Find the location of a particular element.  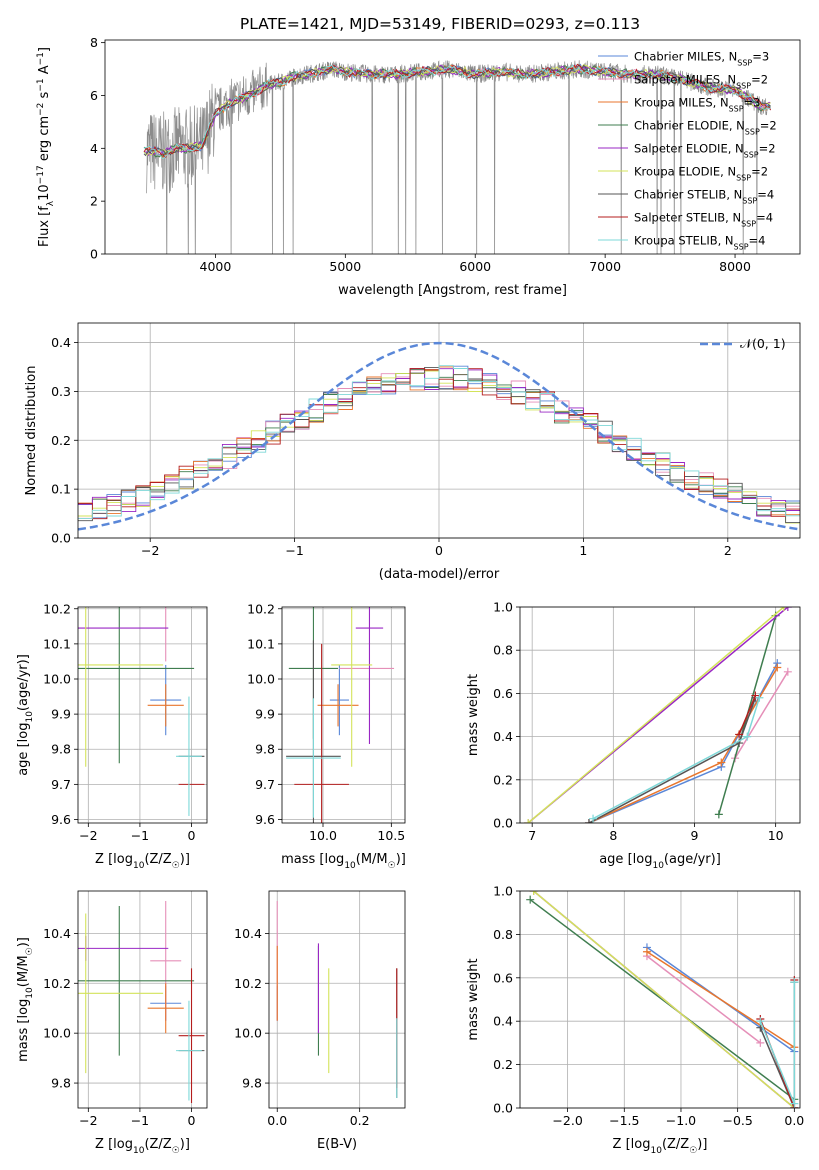

legend-entry: Chabrier MILES, NSSP=3 is located at coordinates (701, 59).